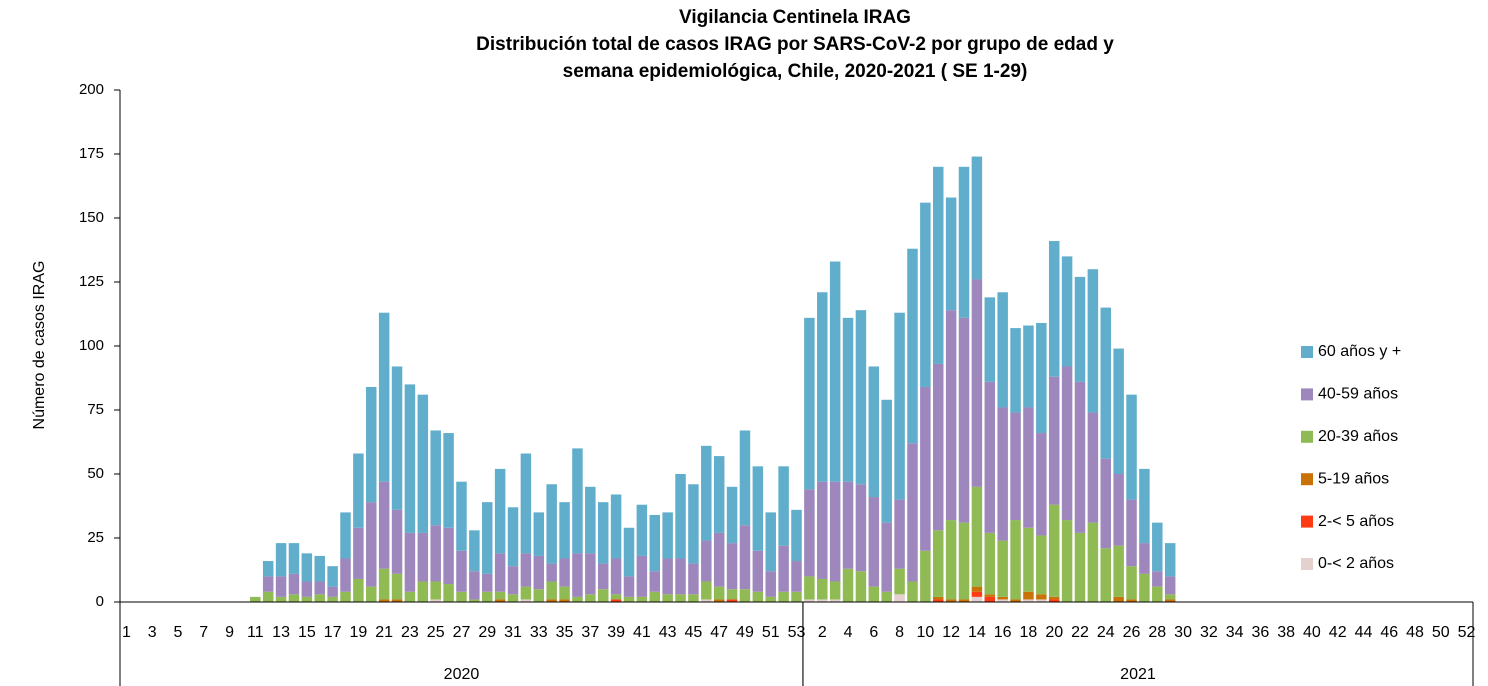 This screenshot has width=1488, height=686. What do you see at coordinates (1209, 632) in the screenshot?
I see `x-tick-label: 32` at bounding box center [1209, 632].